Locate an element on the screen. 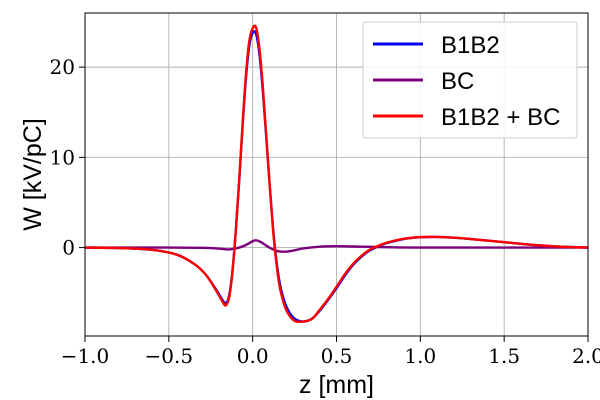 The height and width of the screenshot is (400, 600). legend: B1B2 BC B1B2 + BC is located at coordinates (470, 80).